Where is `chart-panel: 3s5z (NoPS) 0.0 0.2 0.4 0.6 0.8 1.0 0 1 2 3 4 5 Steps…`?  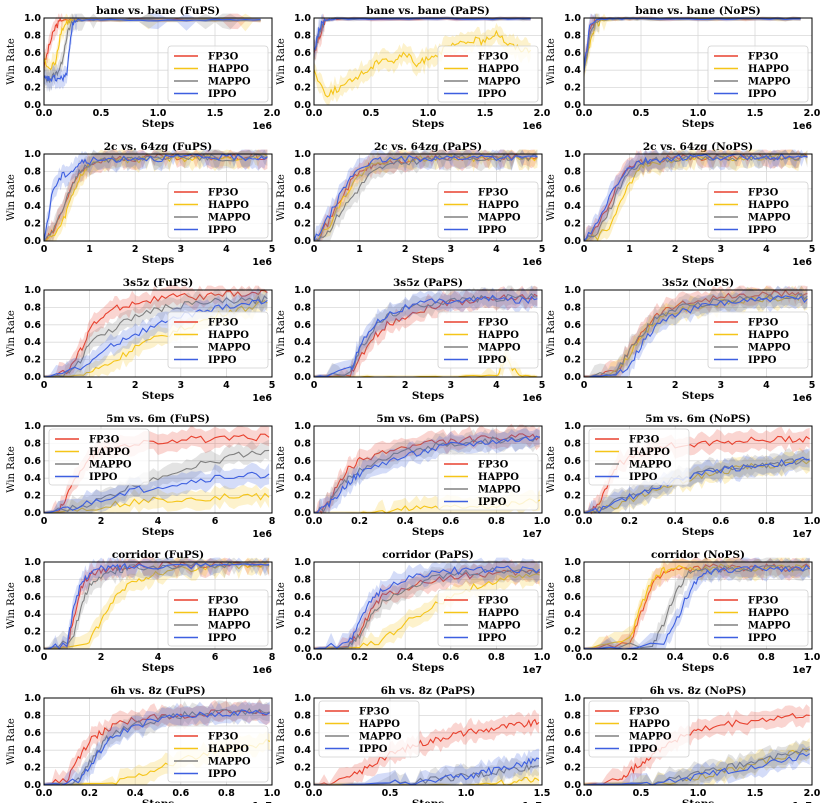
chart-panel: 3s5z (NoPS) 0.0 0.2 0.4 0.6 0.8 1.0 0 1 2 3 4 5 Steps… is located at coordinates (680, 340).